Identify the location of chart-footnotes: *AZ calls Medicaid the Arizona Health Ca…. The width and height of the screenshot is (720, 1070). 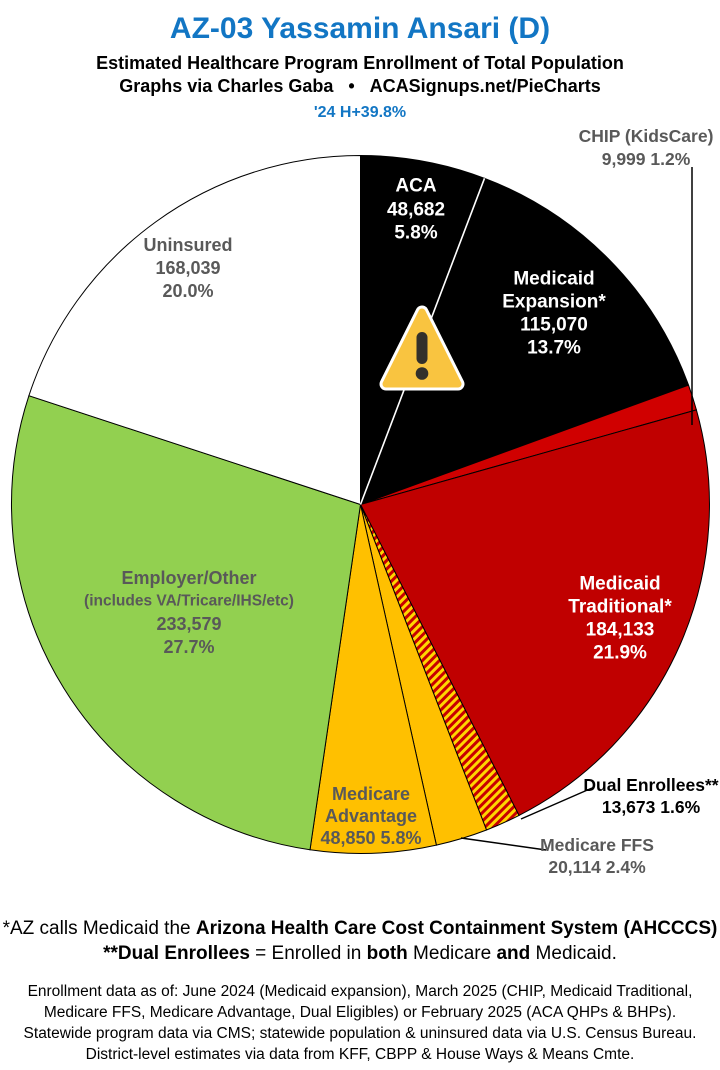
(360, 990).